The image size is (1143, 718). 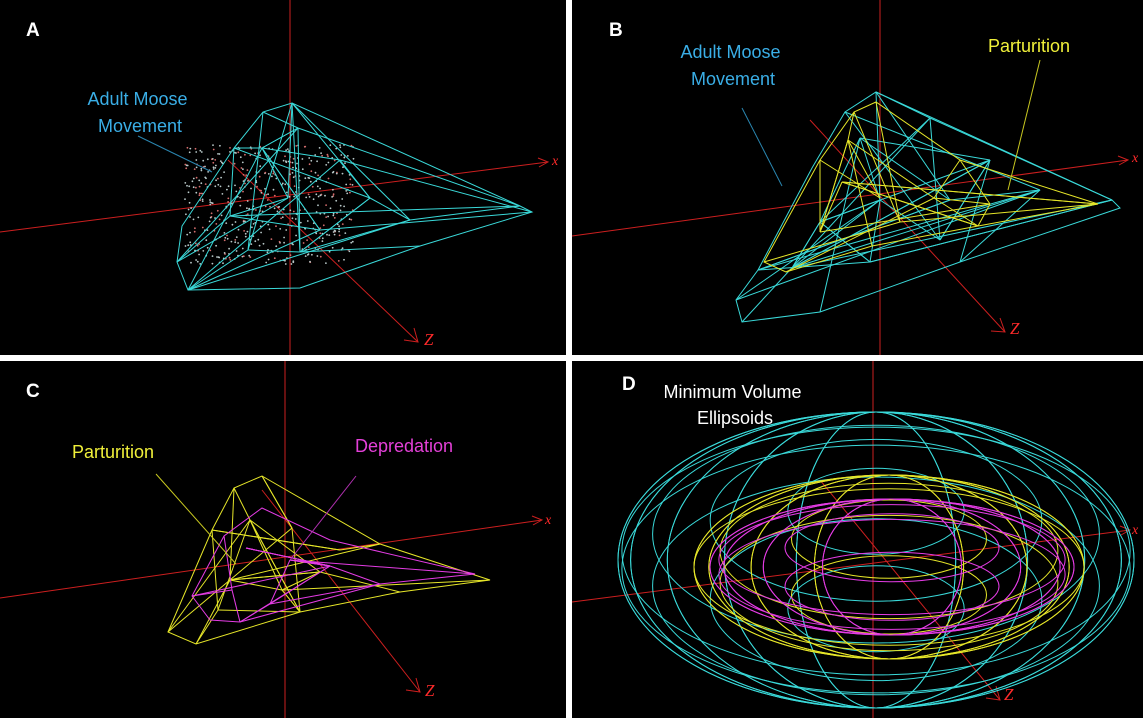 I want to click on panel-d-z-axis-label: Z, so click(x=1009, y=694).